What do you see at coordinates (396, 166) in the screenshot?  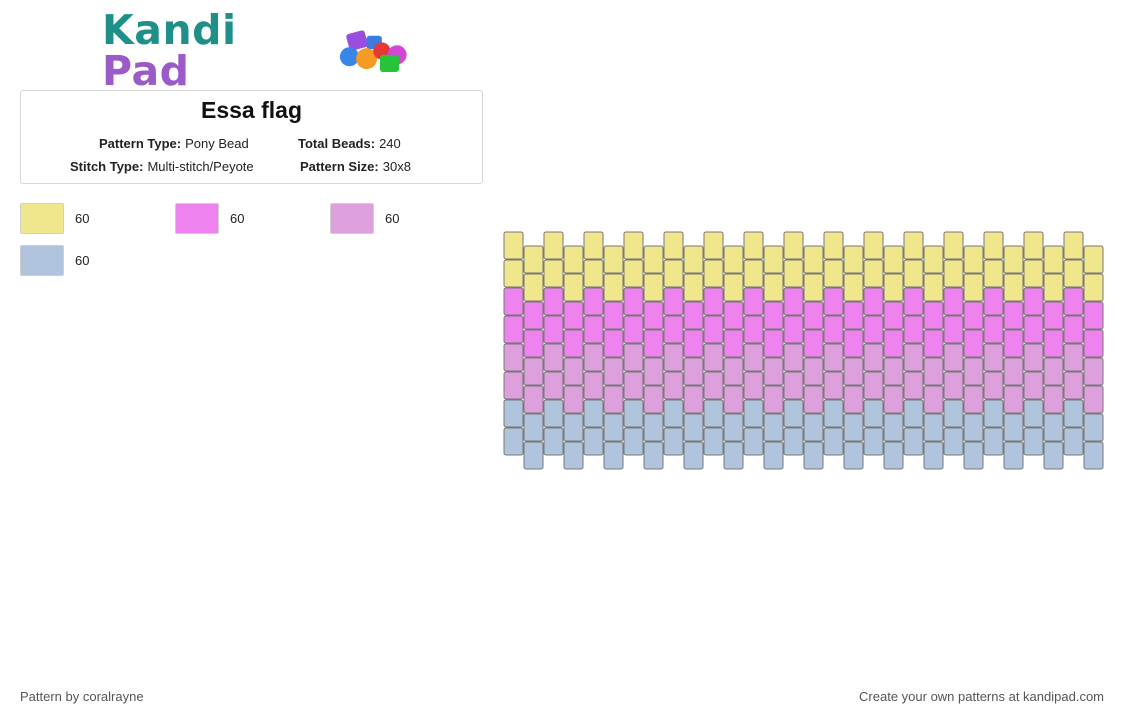 I see `pattern-size-value: 30x8` at bounding box center [396, 166].